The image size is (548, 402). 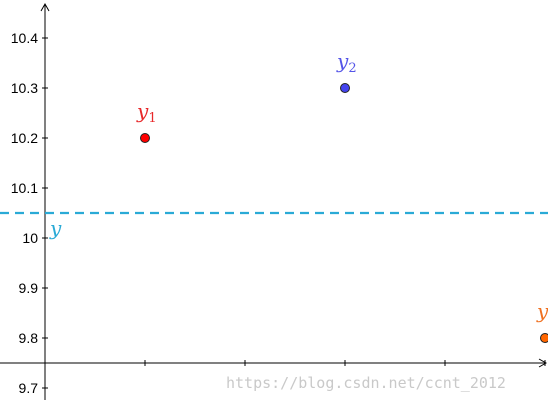 What do you see at coordinates (352, 68) in the screenshot?
I see `point-label-subscript: 2` at bounding box center [352, 68].